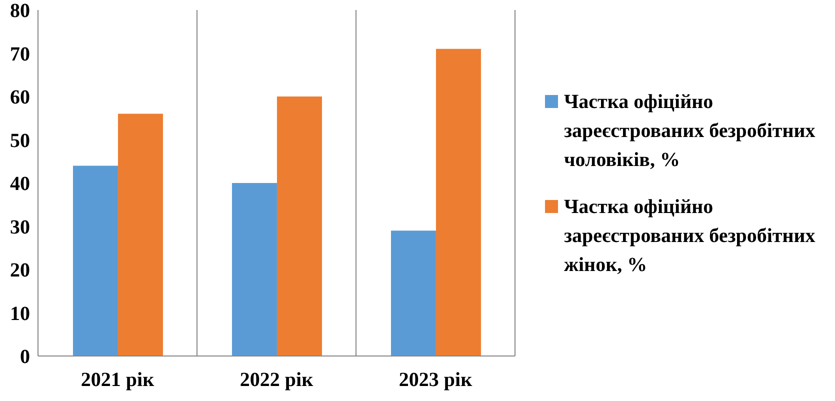 Image resolution: width=835 pixels, height=401 pixels. I want to click on y-tick-label: 60, so click(20, 97).